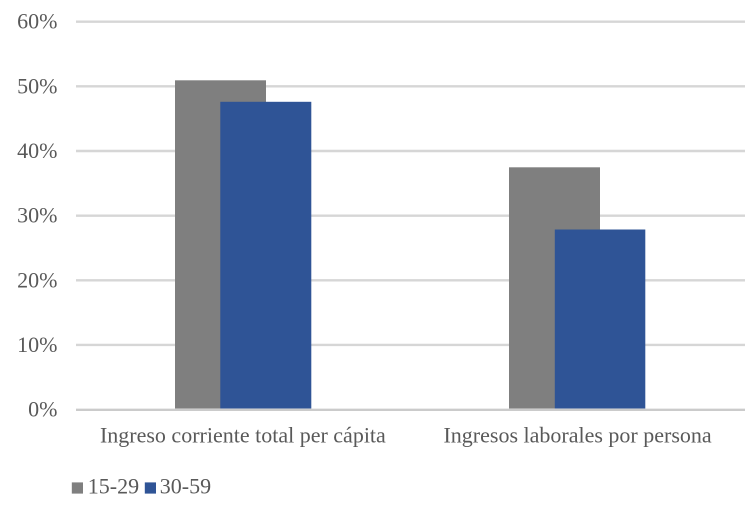  I want to click on svg-text: Ingresos laborales por persona, so click(577, 435).